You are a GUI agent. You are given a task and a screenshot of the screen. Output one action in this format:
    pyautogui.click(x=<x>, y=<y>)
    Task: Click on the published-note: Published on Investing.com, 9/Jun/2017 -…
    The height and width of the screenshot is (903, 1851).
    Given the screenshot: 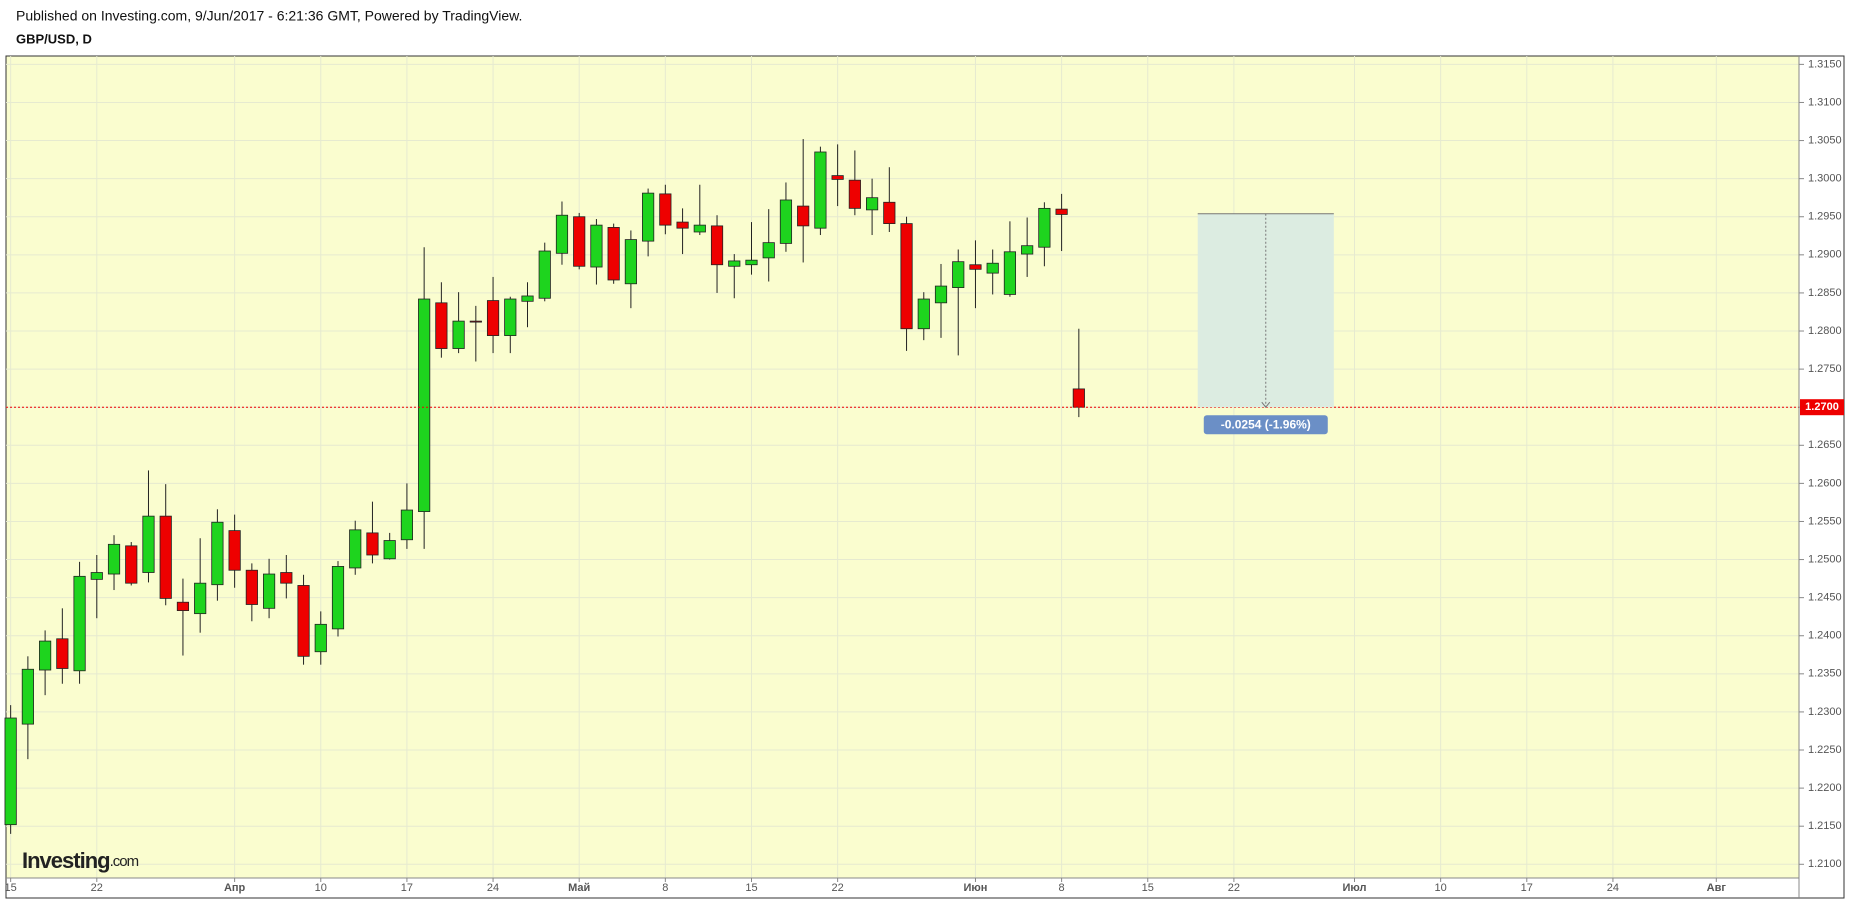 What is the action you would take?
    pyautogui.click(x=269, y=16)
    